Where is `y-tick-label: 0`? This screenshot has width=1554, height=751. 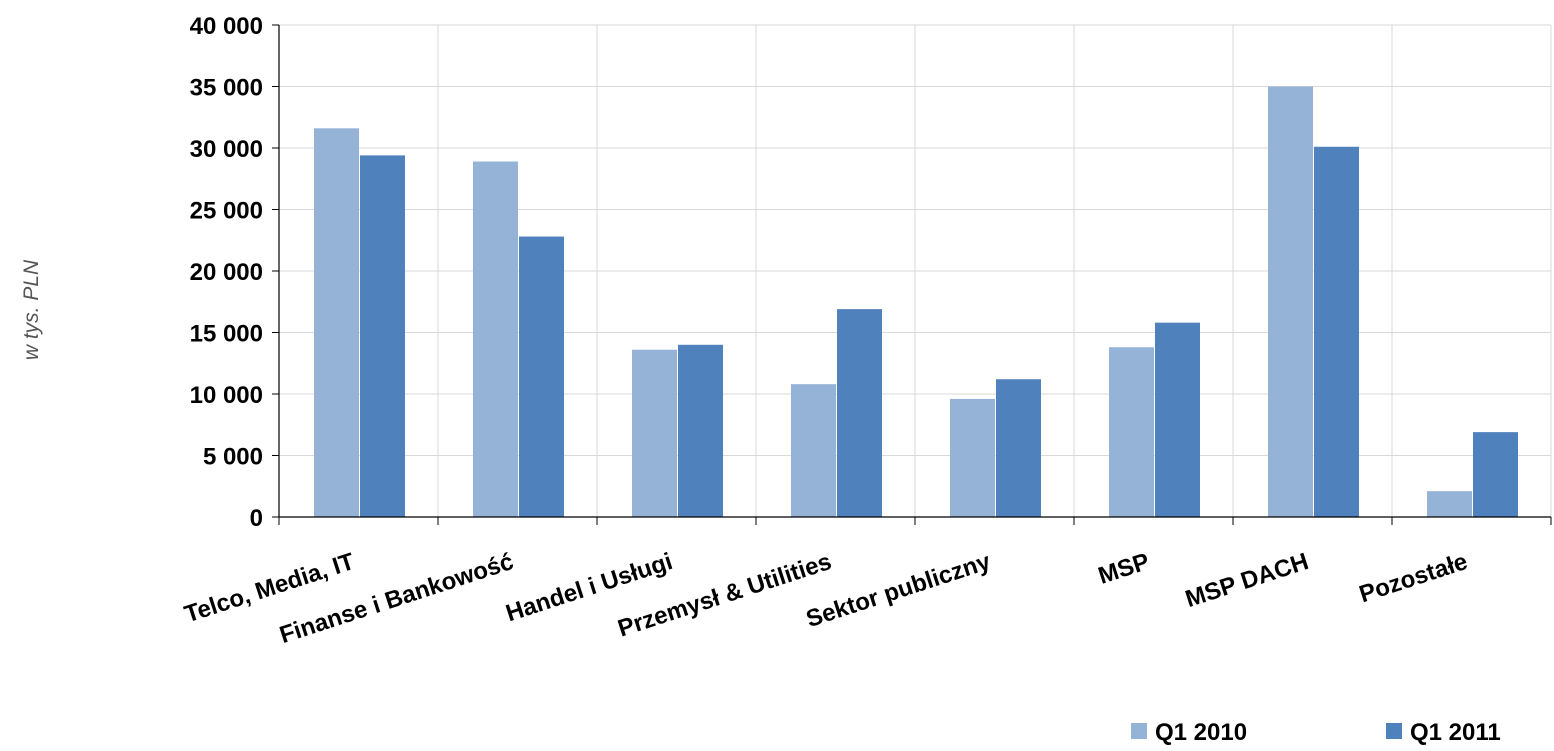 y-tick-label: 0 is located at coordinates (256, 518).